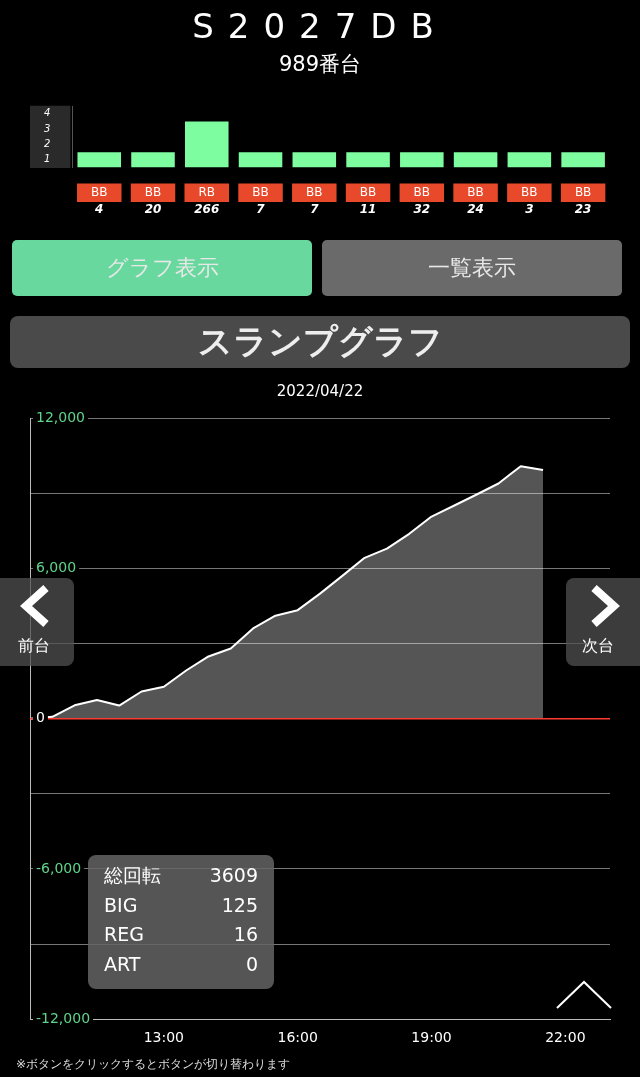  Describe the element at coordinates (320, 26) in the screenshot. I see `chart-title: S2027DB` at that location.